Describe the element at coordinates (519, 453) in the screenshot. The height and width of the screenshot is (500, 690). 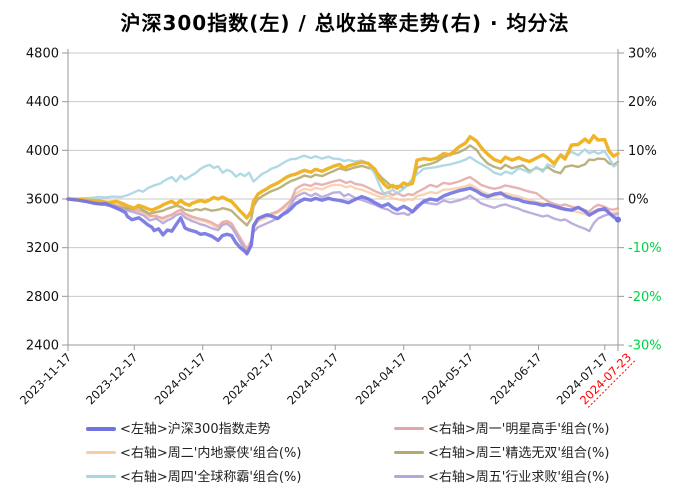
I see `legend-item-label: <右轴>周三'精选无双'组合(%)` at that location.